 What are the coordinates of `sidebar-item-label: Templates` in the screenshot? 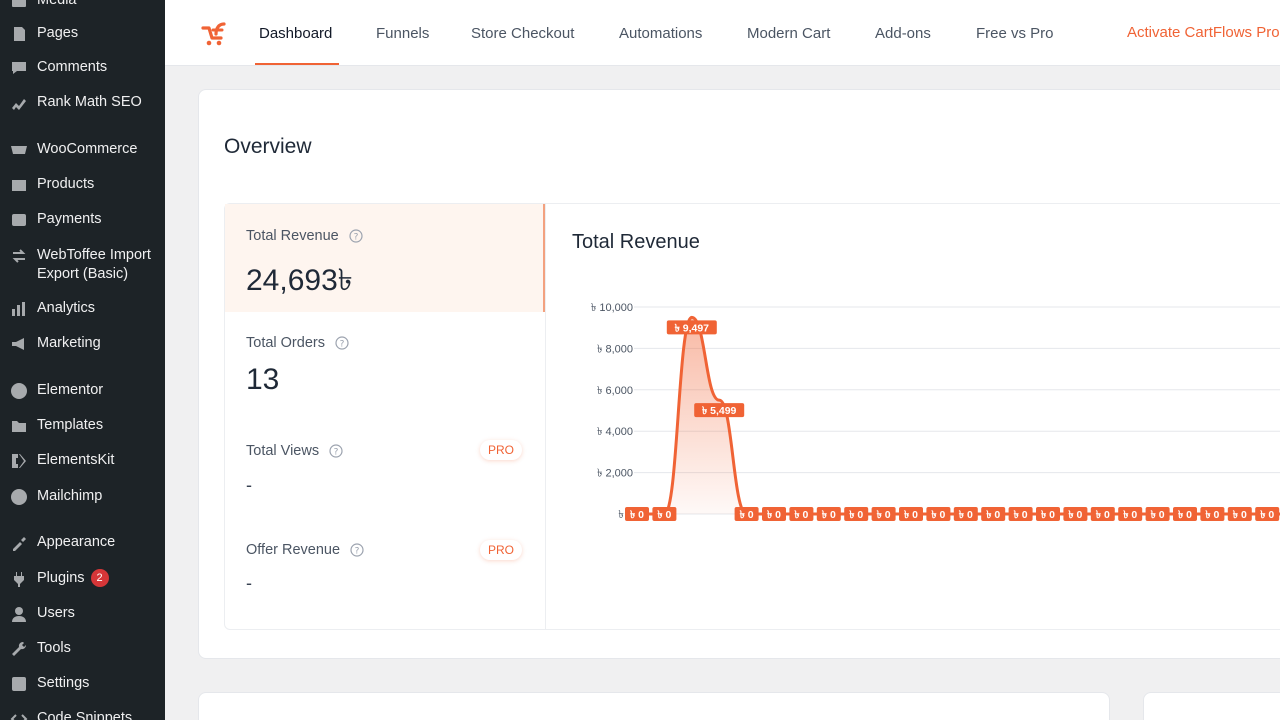 It's located at (70, 425).